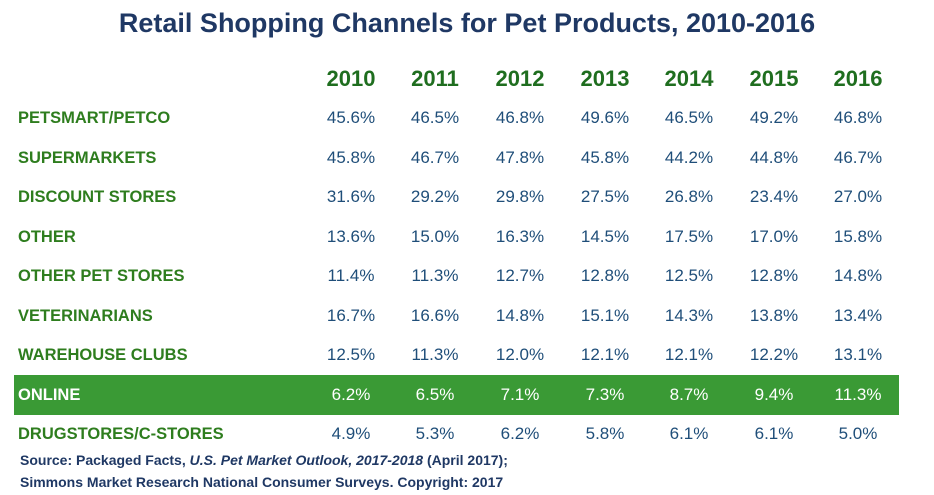 This screenshot has width=934, height=495. What do you see at coordinates (465, 460) in the screenshot?
I see `source-suffix: (April 2017);` at bounding box center [465, 460].